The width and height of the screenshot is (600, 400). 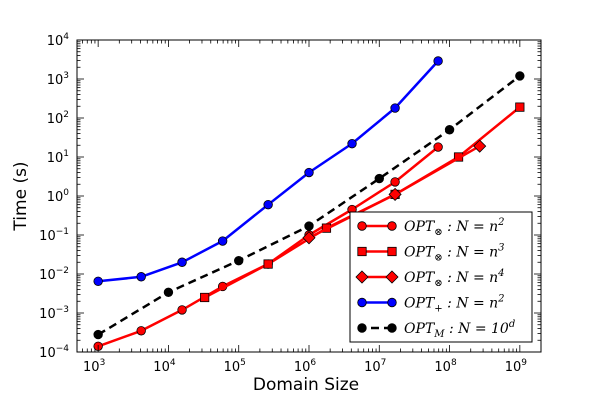 What do you see at coordinates (306, 385) in the screenshot?
I see `x-axis-label: Domain Size` at bounding box center [306, 385].